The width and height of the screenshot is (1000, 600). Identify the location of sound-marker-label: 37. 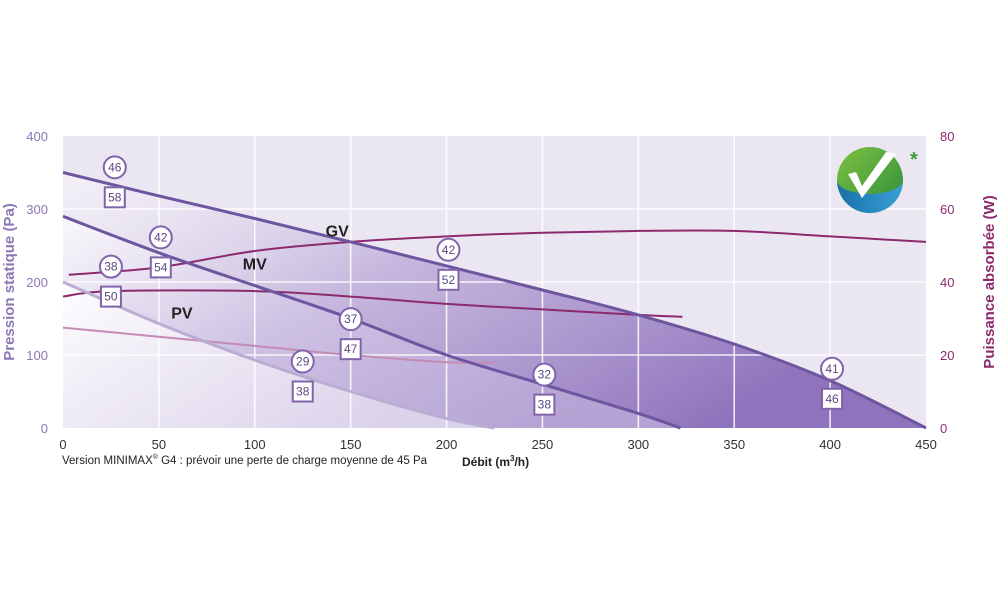
(351, 319).